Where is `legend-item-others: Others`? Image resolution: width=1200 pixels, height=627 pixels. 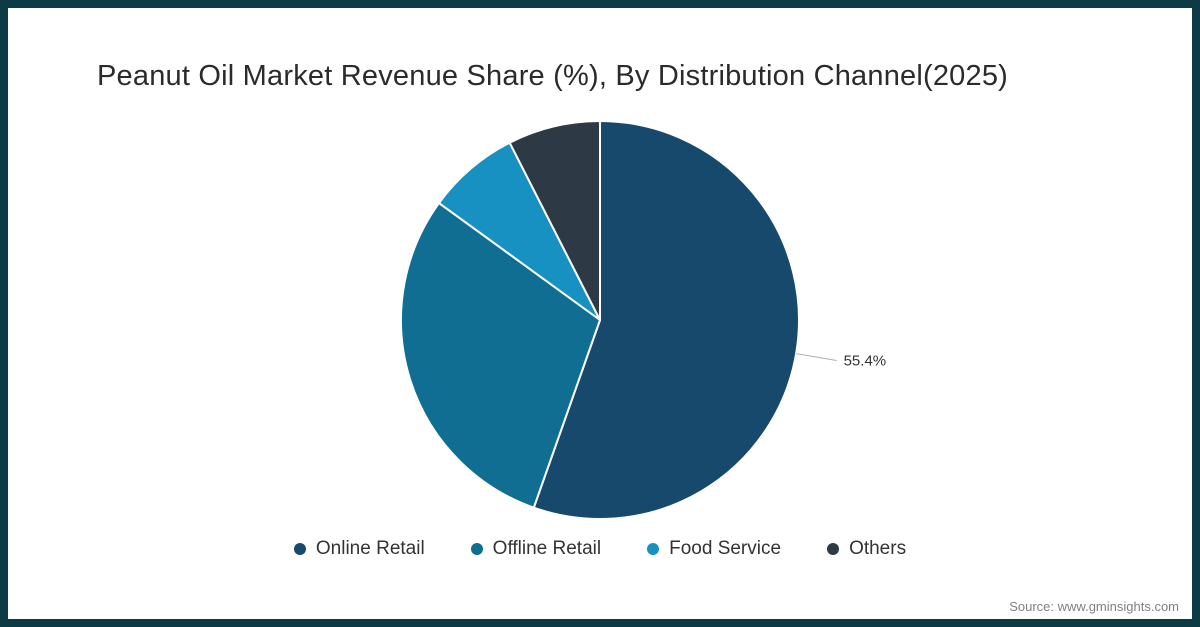 legend-item-others: Others is located at coordinates (866, 549).